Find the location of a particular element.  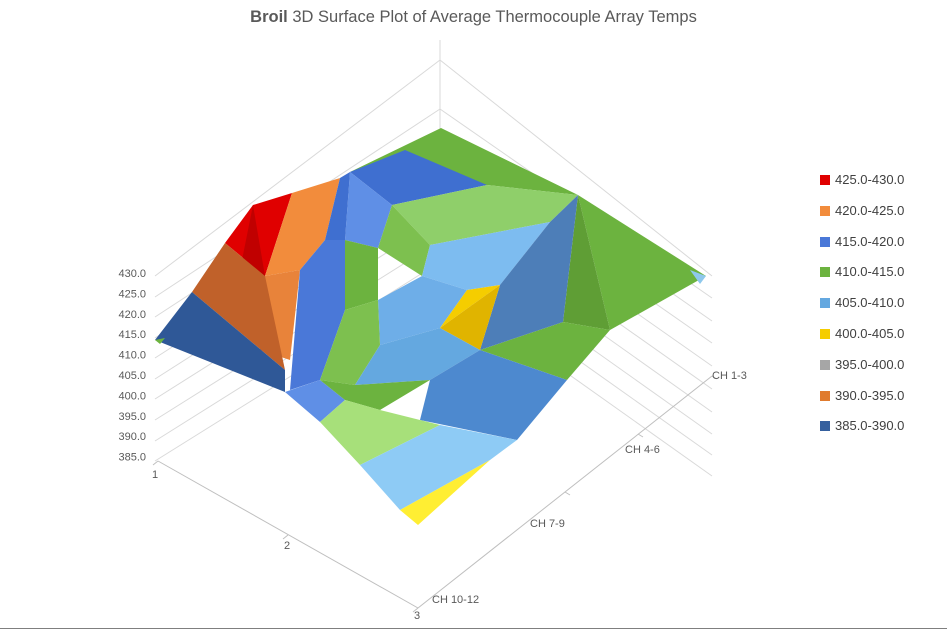

z-tick-label: 385.0 is located at coordinates (132, 458).